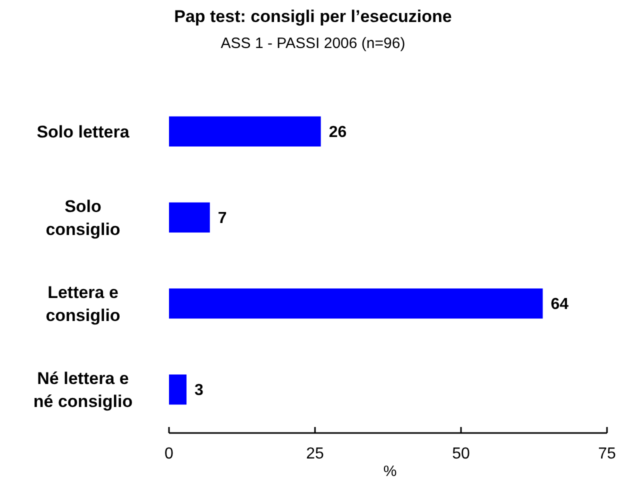 The image size is (629, 482). What do you see at coordinates (83, 132) in the screenshot?
I see `y-tick-label: Solo lettera` at bounding box center [83, 132].